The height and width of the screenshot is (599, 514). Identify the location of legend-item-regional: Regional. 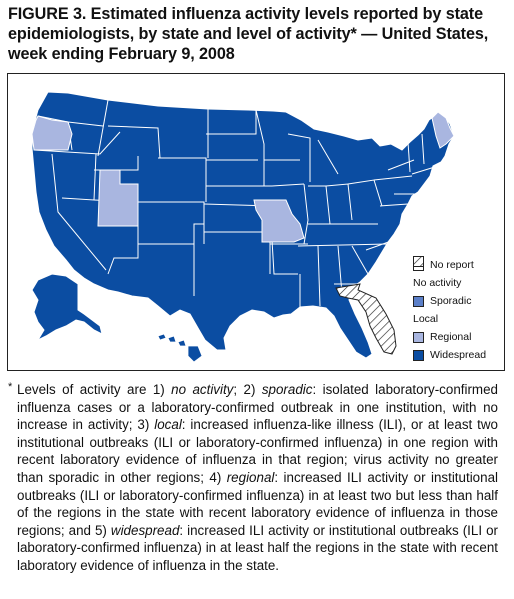
(449, 337).